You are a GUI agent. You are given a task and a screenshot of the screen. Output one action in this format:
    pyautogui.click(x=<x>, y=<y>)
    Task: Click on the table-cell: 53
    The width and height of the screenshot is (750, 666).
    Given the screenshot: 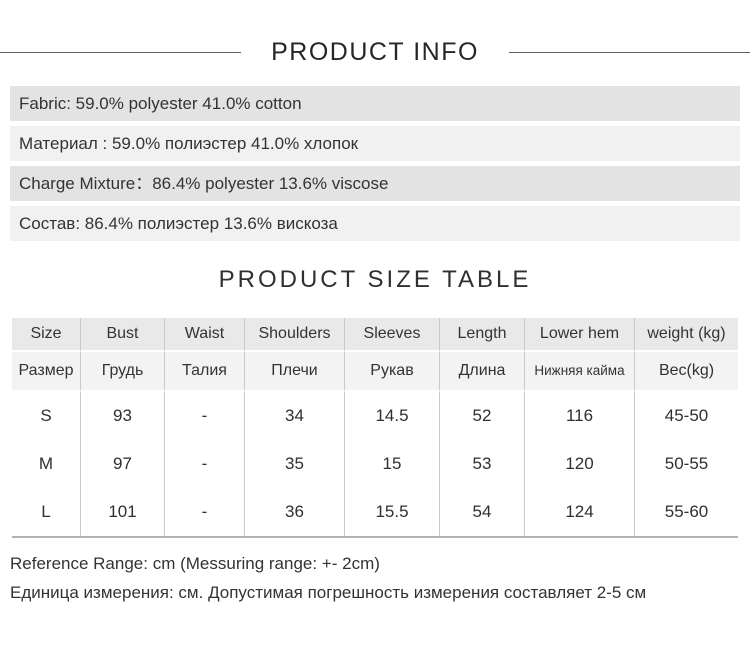 What is the action you would take?
    pyautogui.click(x=482, y=464)
    